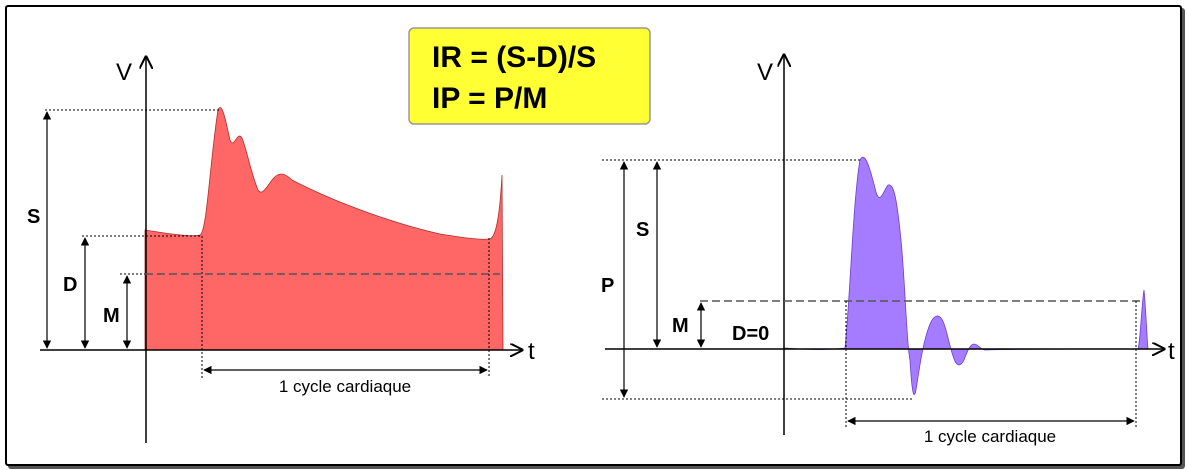  I want to click on left-d-label: D, so click(70, 285).